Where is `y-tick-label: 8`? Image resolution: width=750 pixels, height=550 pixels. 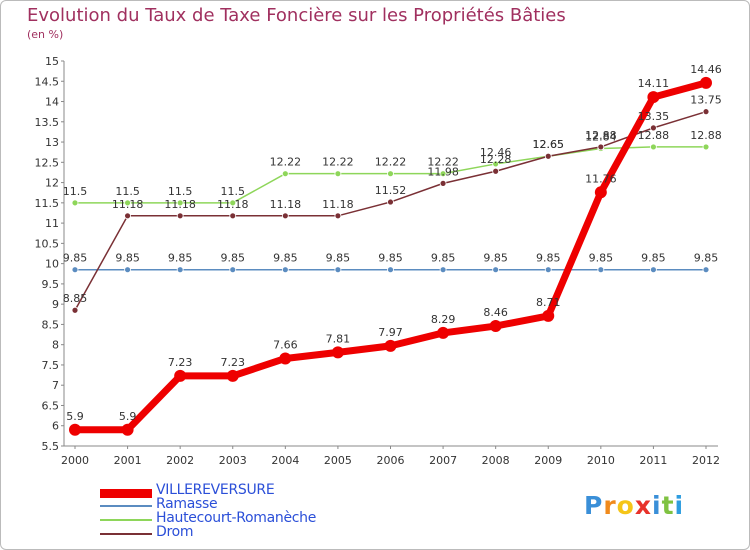 y-tick-label: 8 is located at coordinates (55, 345).